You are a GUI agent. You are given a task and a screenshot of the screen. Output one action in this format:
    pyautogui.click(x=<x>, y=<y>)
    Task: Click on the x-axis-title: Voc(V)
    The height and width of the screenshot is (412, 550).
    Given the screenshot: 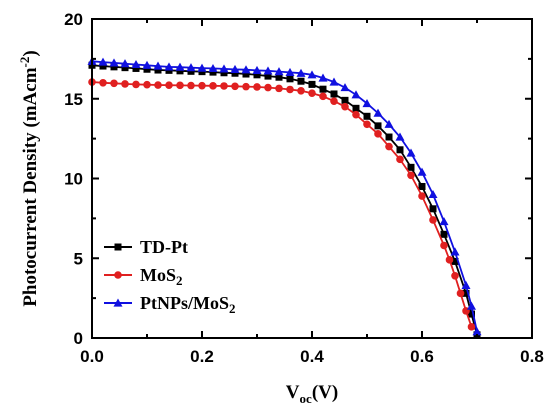 What is the action you would take?
    pyautogui.click(x=312, y=394)
    